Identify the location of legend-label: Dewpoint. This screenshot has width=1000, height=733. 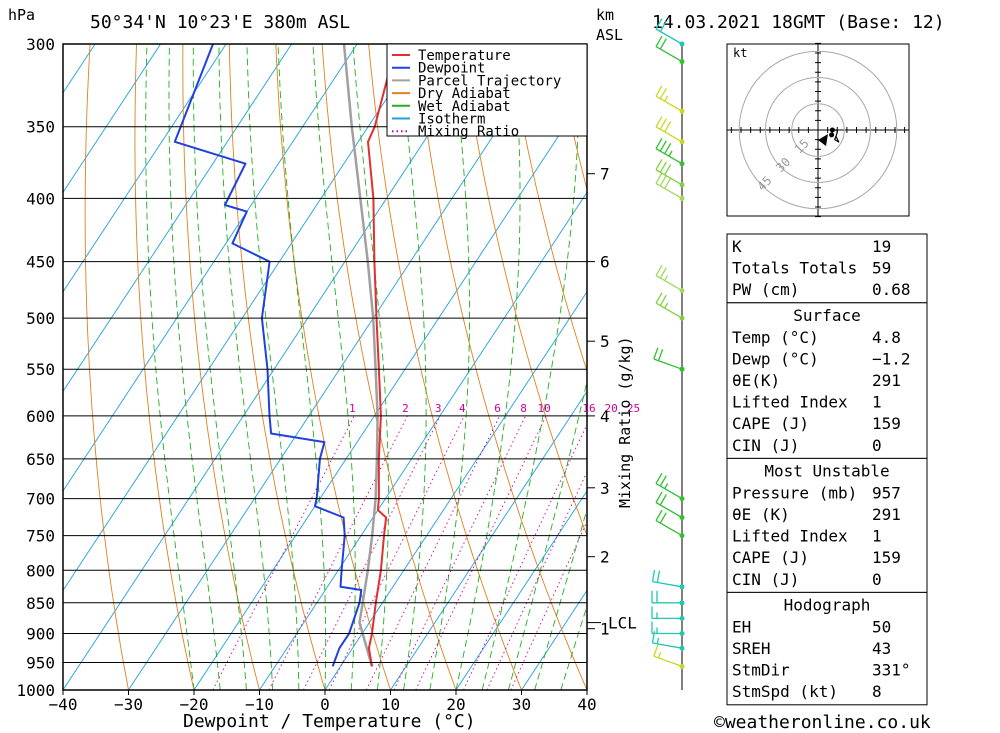
(451, 69).